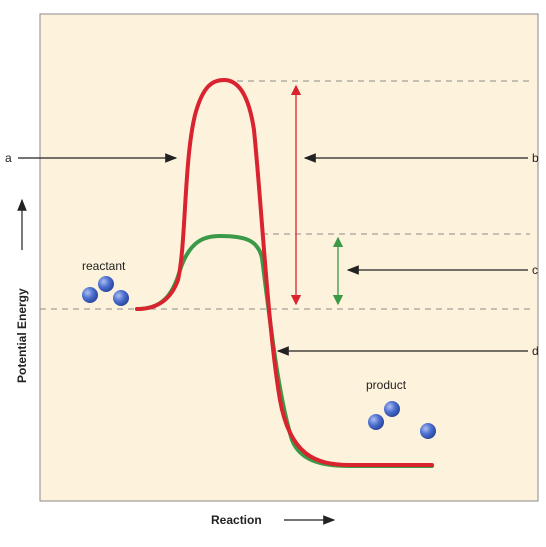  I want to click on reactant-molecules-icon, so click(105, 291).